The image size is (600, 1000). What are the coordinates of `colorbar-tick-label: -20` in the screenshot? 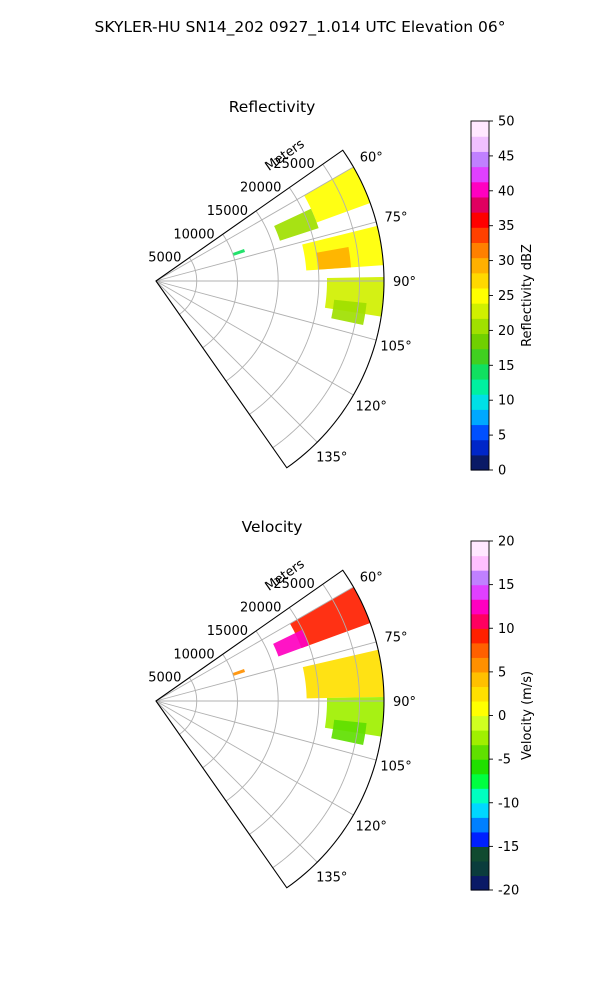 It's located at (508, 891).